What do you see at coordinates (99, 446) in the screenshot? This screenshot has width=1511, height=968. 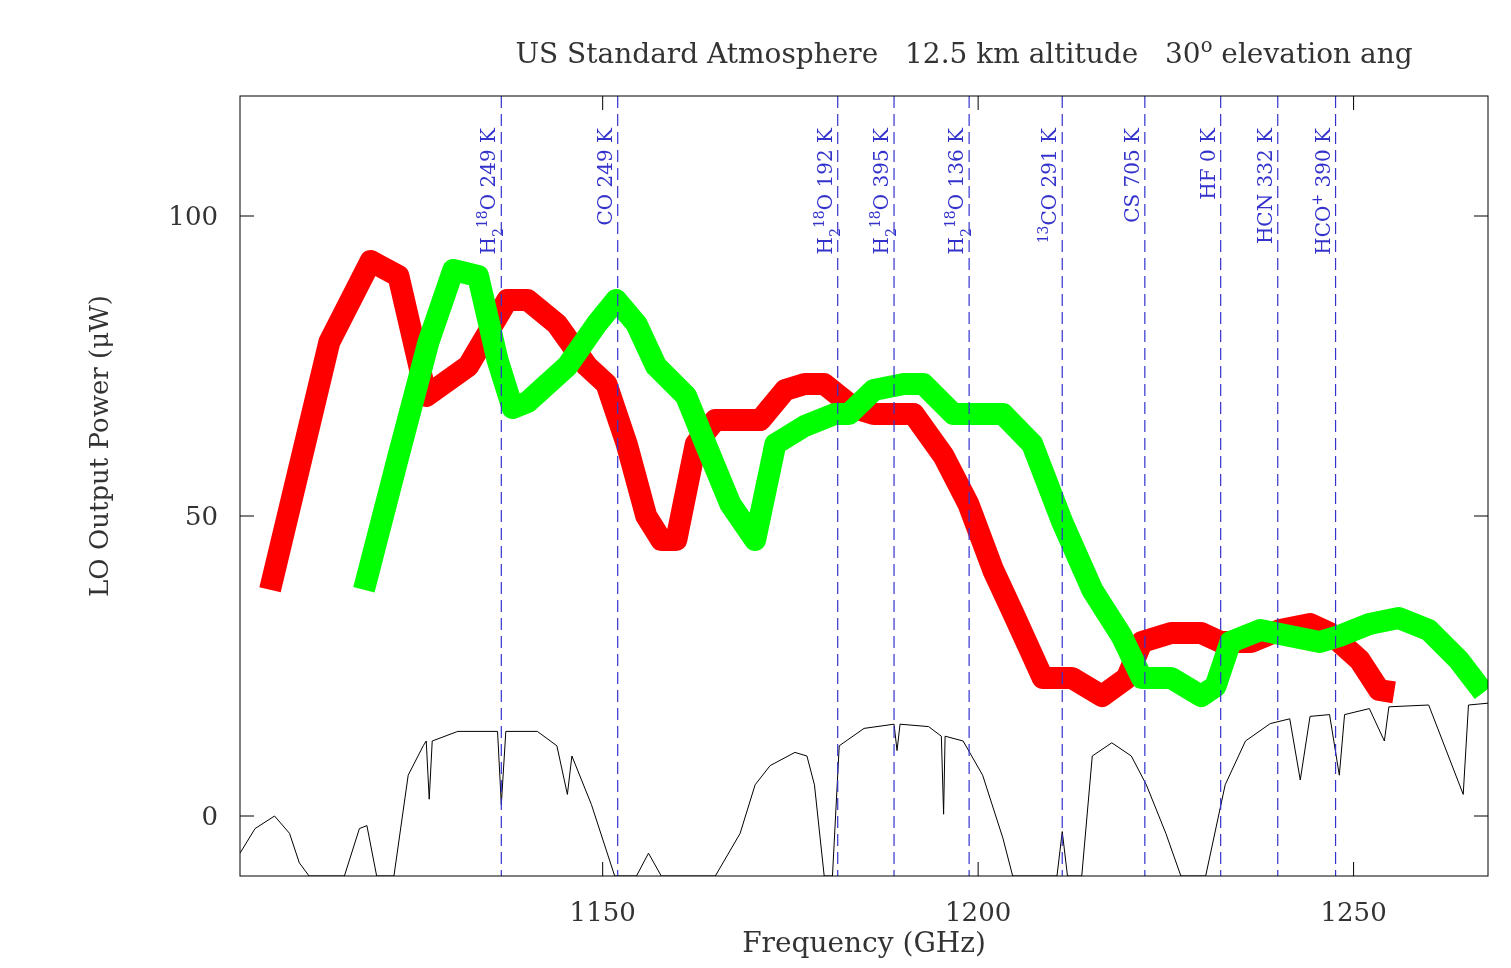 I see `y-axis-title: LO Output Power (μW)` at bounding box center [99, 446].